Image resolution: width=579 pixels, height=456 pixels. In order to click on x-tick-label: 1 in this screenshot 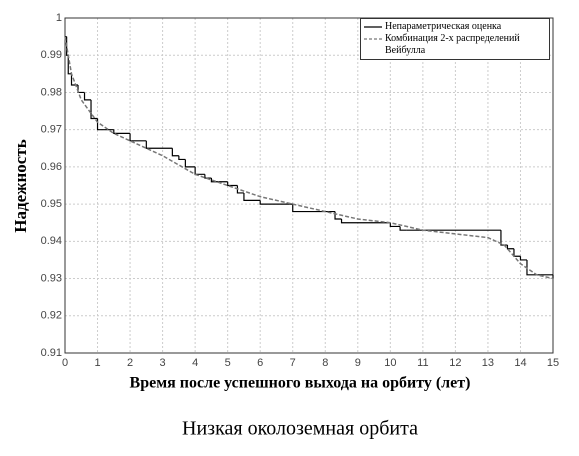, I will do `click(97, 363)`.